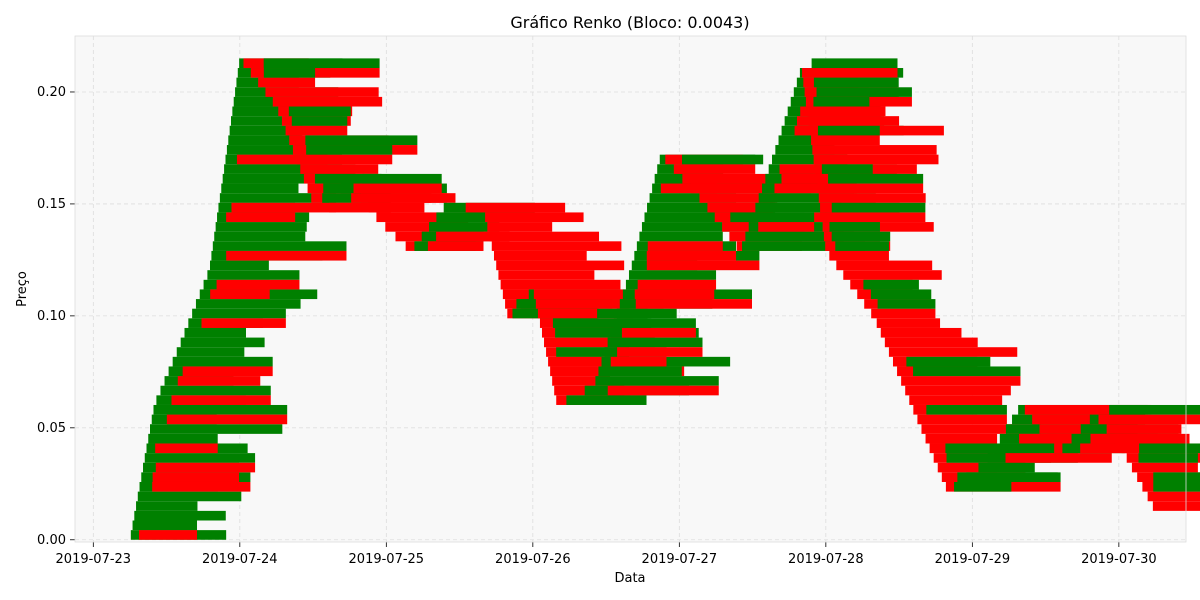 The height and width of the screenshot is (600, 1200). What do you see at coordinates (973, 559) in the screenshot?
I see `x-tick-label: 2019-07-29` at bounding box center [973, 559].